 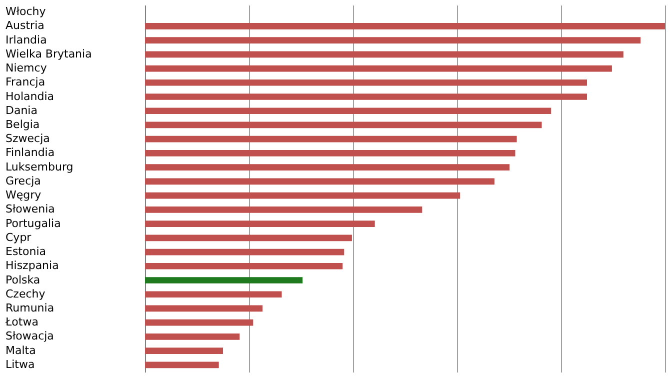 What do you see at coordinates (30, 209) in the screenshot?
I see `y-tick-label: Słowenia` at bounding box center [30, 209].